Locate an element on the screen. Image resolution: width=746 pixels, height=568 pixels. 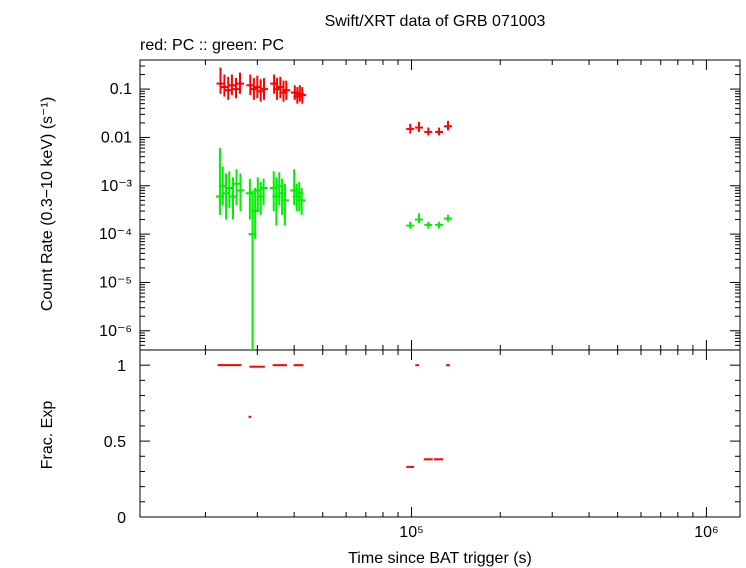
y-tick-label: 10⁻⁶ is located at coordinates (115, 331).